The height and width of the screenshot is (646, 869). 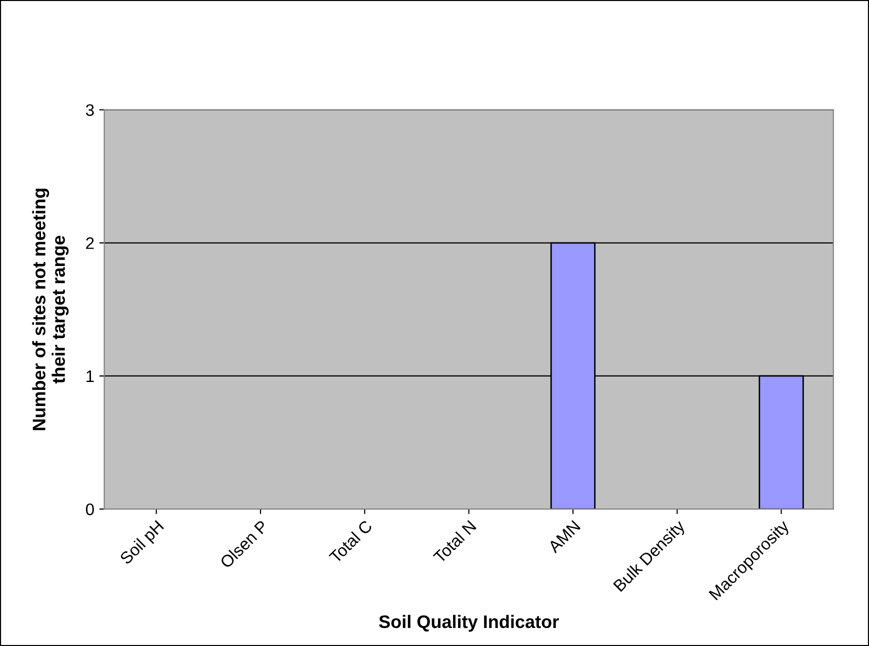 What do you see at coordinates (142, 544) in the screenshot?
I see `x-tick-label: Soil pH` at bounding box center [142, 544].